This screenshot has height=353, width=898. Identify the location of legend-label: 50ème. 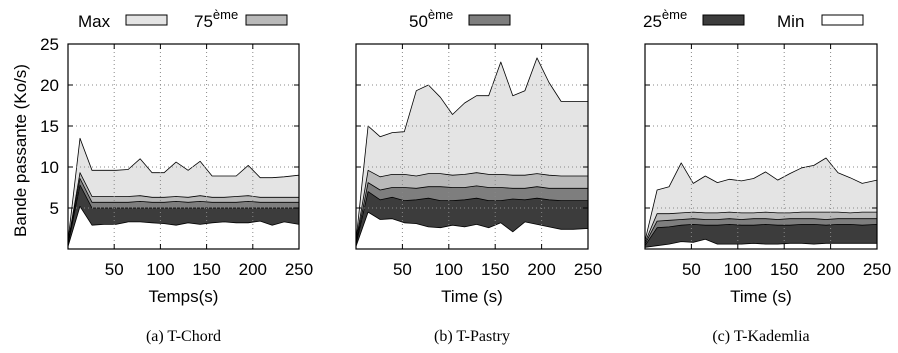
(431, 19).